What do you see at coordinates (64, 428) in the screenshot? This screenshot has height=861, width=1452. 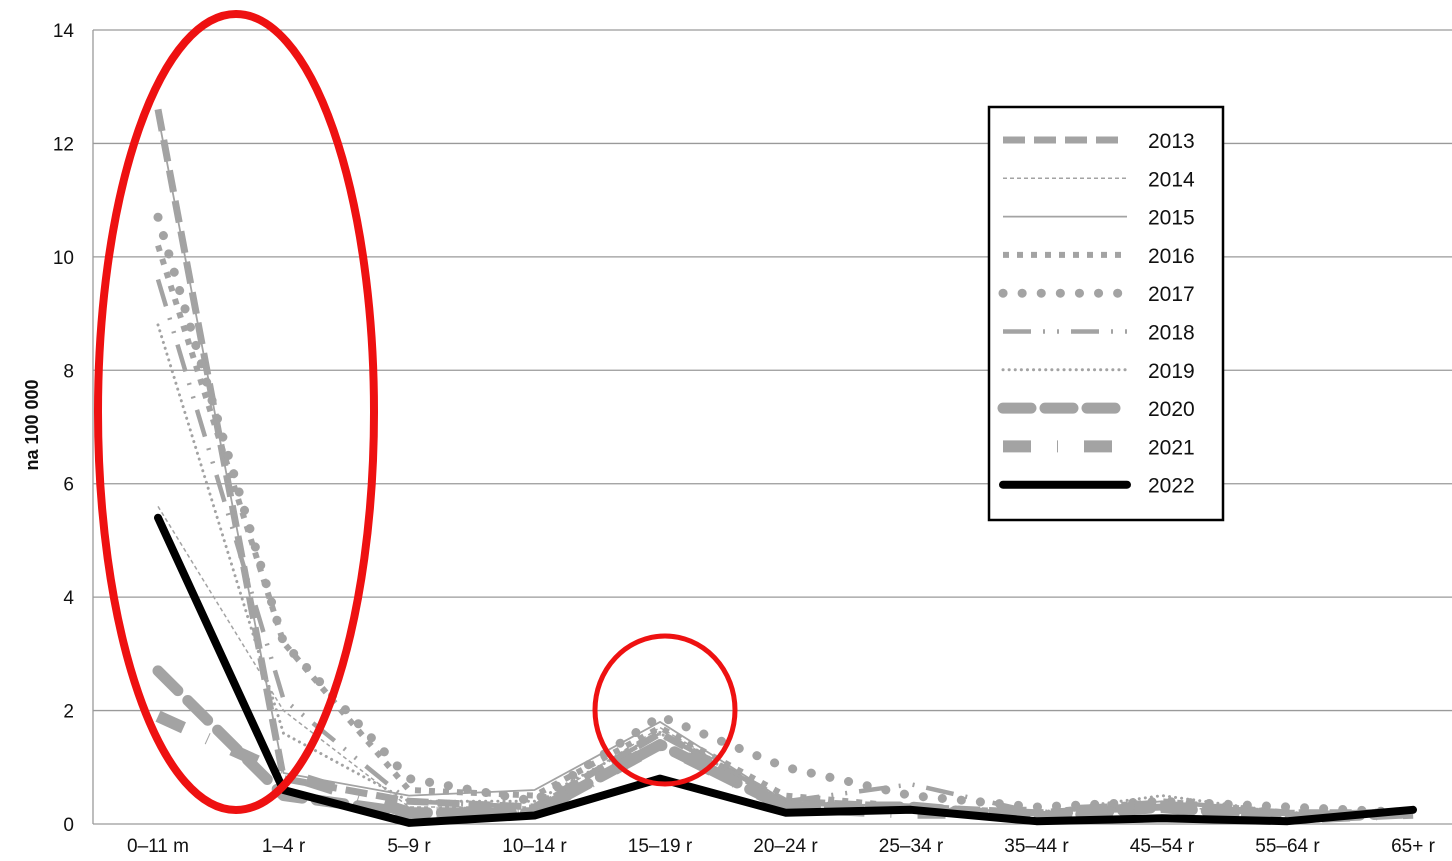 I see `y-axis-tick-labels: 0 2 4 6 8 10 12 14` at bounding box center [64, 428].